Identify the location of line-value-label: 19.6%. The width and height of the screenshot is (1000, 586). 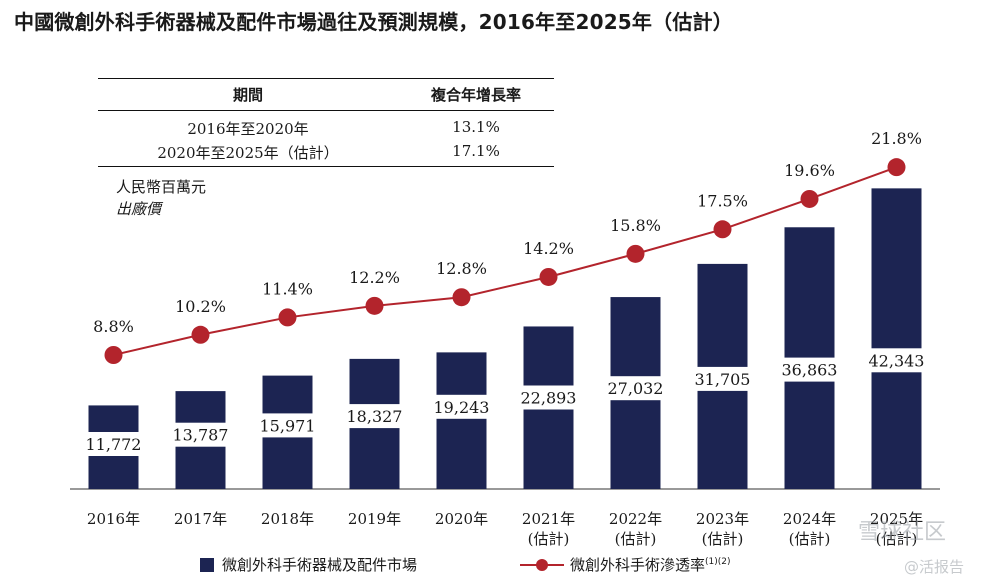
(809, 170).